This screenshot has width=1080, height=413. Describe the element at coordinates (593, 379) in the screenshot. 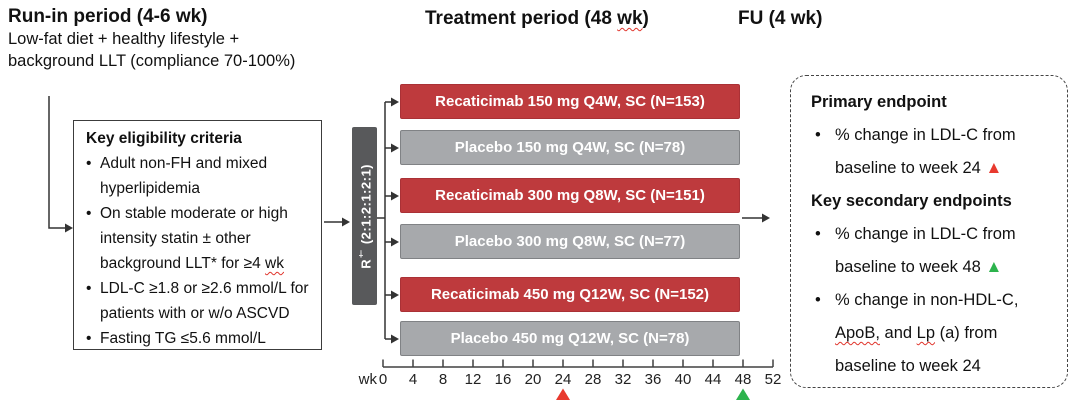

I see `week-tick-28: 28` at that location.